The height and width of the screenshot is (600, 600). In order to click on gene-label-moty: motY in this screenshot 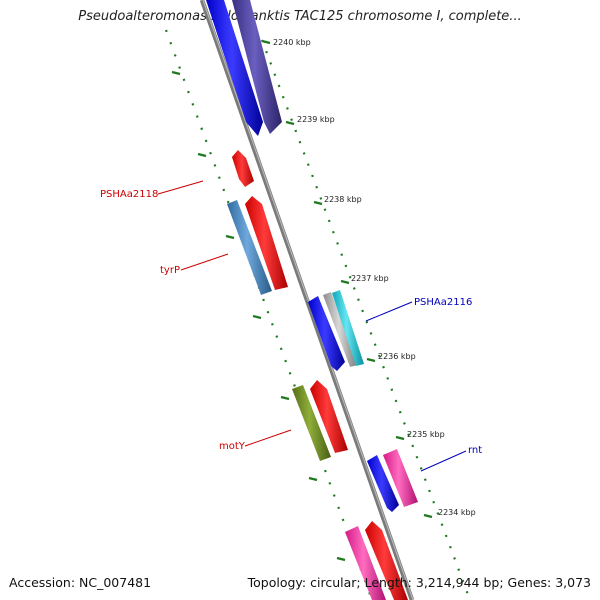, I will do `click(232, 446)`.